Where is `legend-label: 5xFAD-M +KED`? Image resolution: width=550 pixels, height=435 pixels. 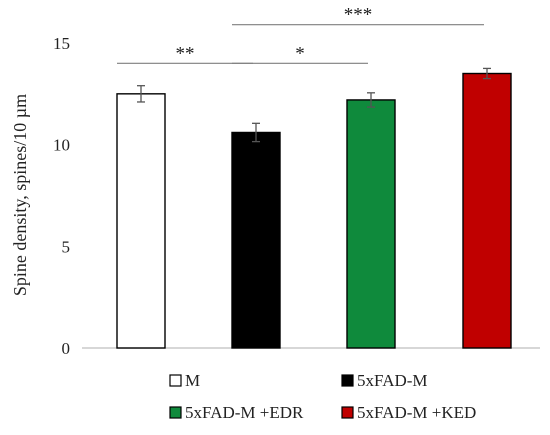
legend-label: 5xFAD-M +KED is located at coordinates (416, 412).